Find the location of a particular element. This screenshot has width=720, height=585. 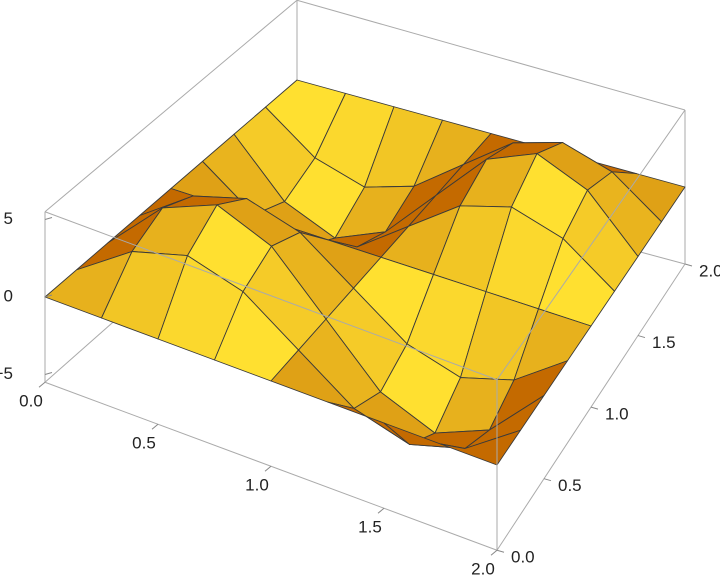

y-tick-label: 0.5 is located at coordinates (570, 485).